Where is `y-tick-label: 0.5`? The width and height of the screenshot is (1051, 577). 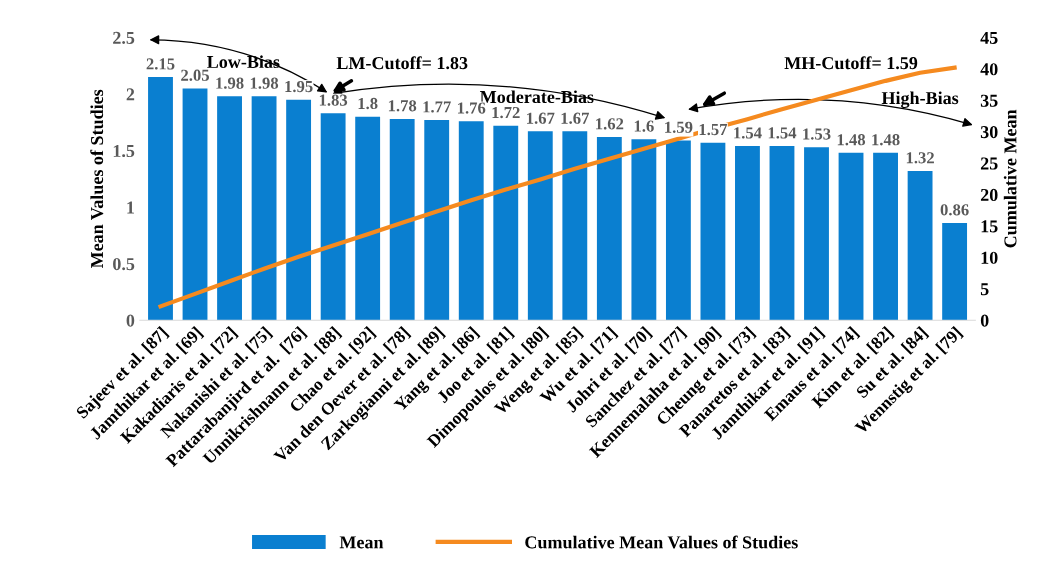
y-tick-label: 0.5 is located at coordinates (124, 264).